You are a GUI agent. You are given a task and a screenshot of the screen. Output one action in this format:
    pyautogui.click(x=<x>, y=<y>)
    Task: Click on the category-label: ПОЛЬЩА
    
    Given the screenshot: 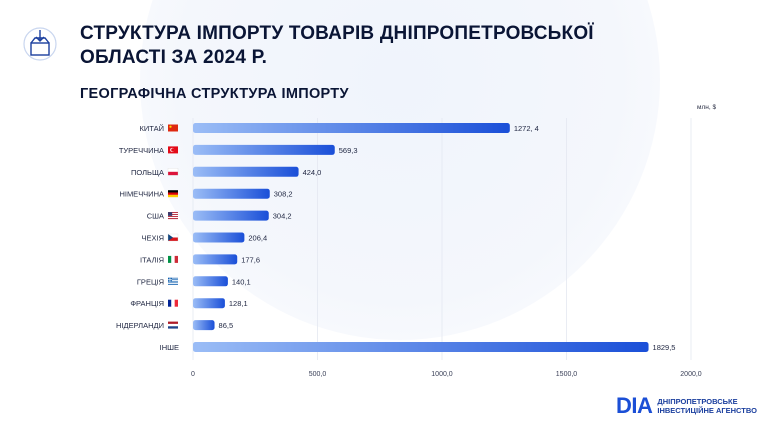 What is the action you would take?
    pyautogui.click(x=147, y=172)
    